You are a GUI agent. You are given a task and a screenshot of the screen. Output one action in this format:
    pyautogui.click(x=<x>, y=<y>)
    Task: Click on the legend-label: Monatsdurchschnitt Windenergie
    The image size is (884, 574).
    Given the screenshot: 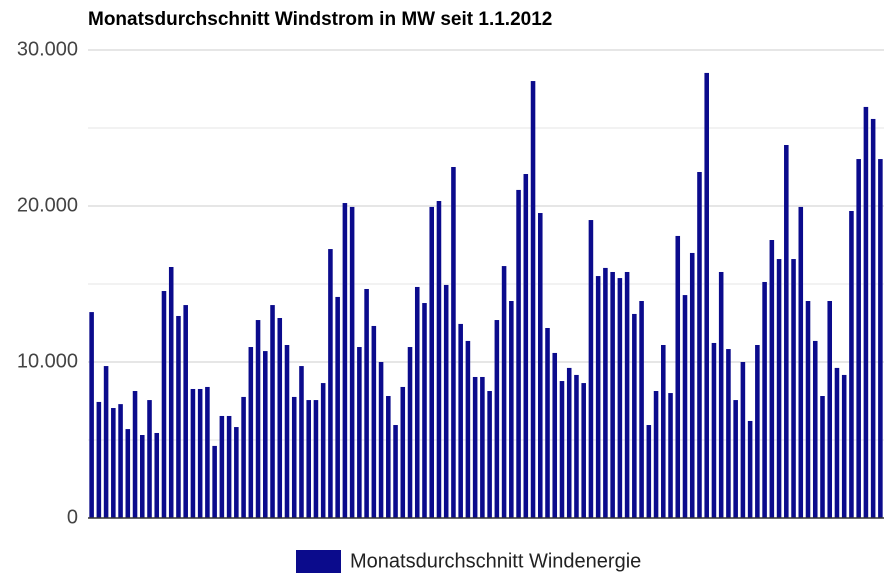 What is the action you would take?
    pyautogui.click(x=495, y=561)
    